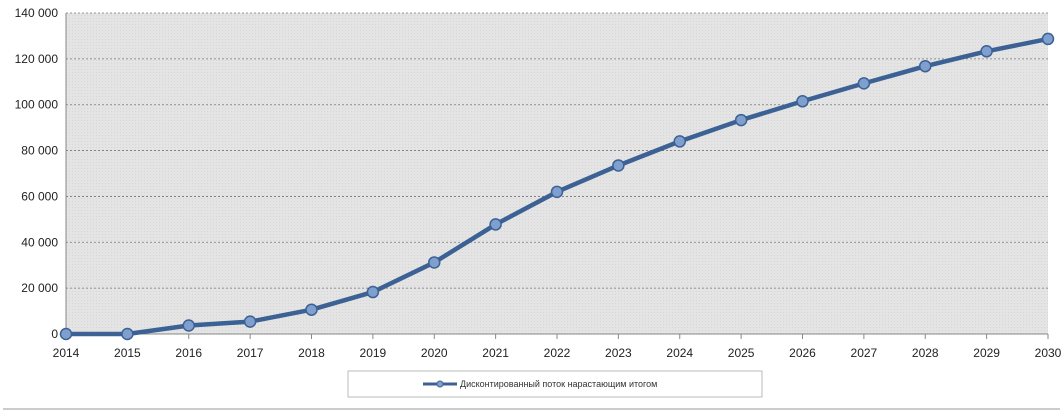 This screenshot has width=1063, height=413. Describe the element at coordinates (39, 288) in the screenshot. I see `y-tick-label: 20 000` at that location.